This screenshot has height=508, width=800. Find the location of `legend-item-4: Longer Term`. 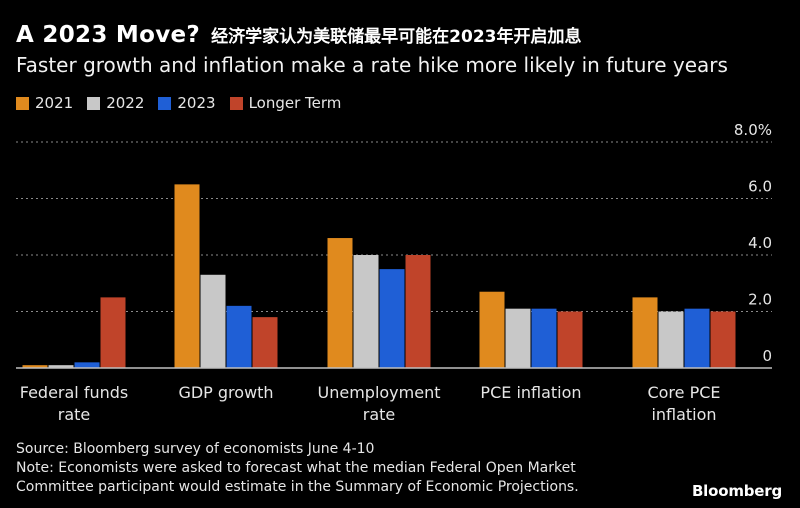

legend-item-4: Longer Term is located at coordinates (285, 103).